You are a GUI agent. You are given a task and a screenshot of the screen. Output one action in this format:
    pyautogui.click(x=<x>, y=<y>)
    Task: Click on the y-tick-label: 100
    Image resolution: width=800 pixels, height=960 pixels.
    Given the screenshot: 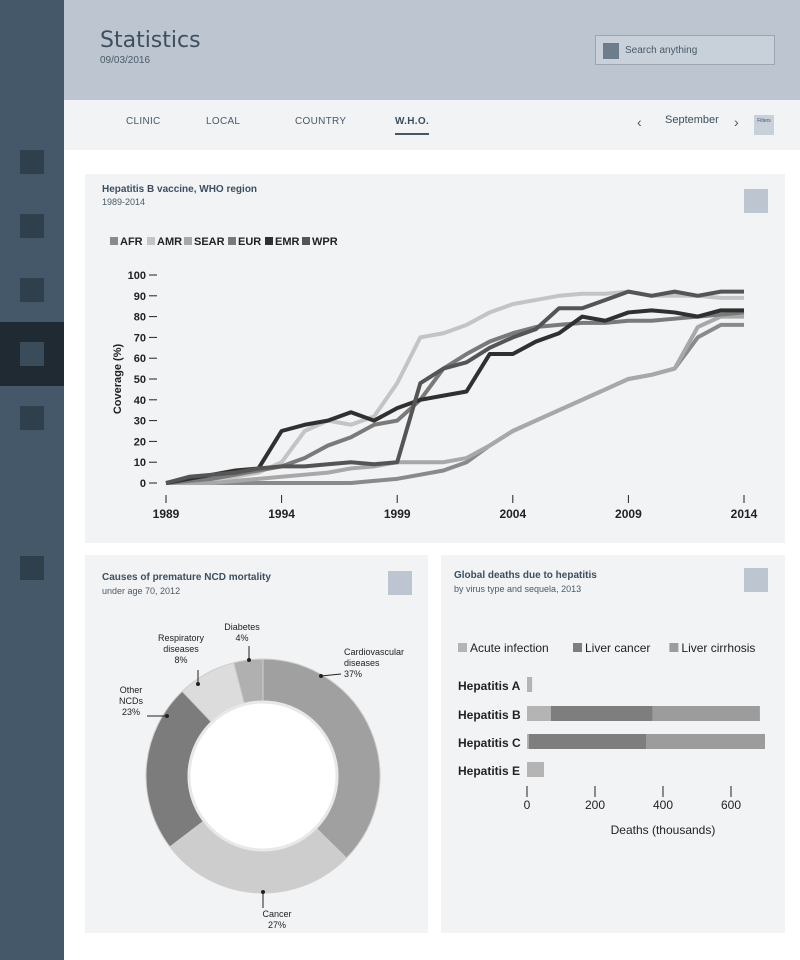 What is the action you would take?
    pyautogui.click(x=137, y=276)
    